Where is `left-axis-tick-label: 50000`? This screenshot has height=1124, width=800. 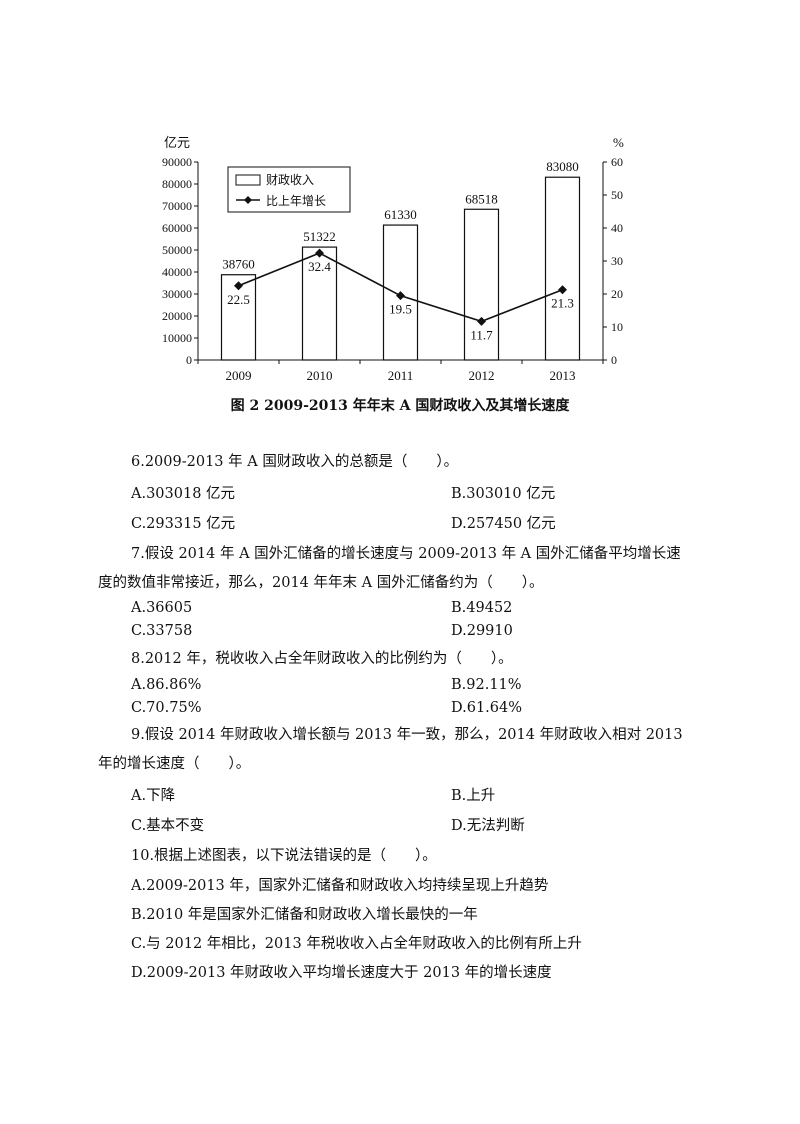 left-axis-tick-label: 50000 is located at coordinates (177, 250).